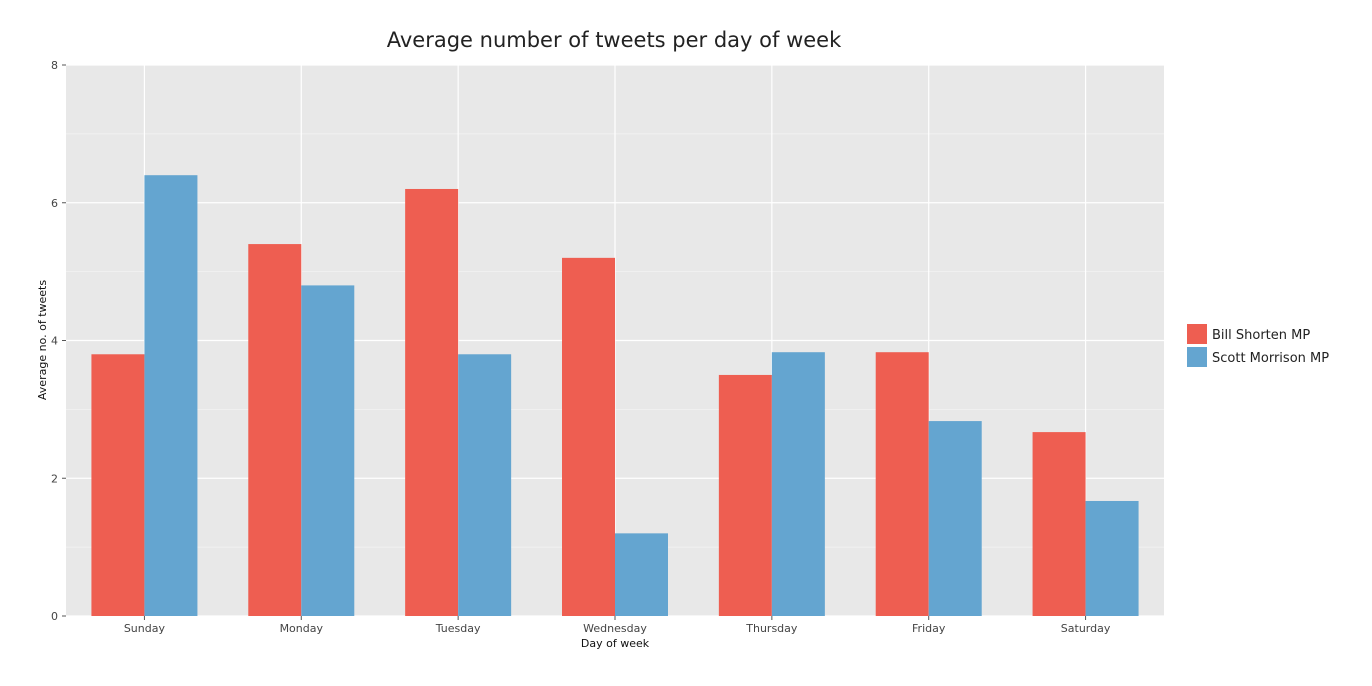 This screenshot has width=1372, height=686. What do you see at coordinates (1270, 358) in the screenshot?
I see `legend-label: Scott Morrison MP` at bounding box center [1270, 358].